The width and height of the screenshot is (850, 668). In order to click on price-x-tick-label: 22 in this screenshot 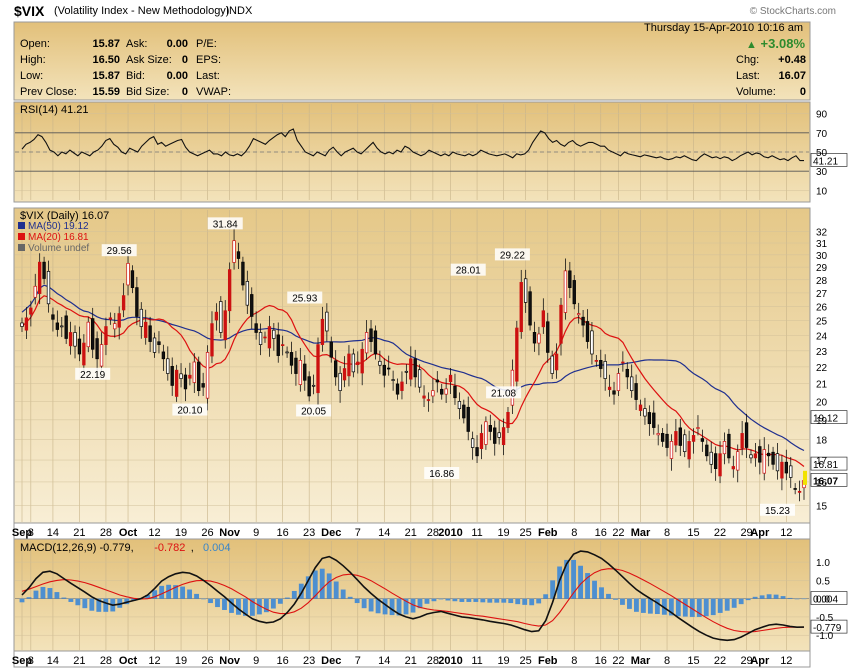, I will do `click(720, 533)`.